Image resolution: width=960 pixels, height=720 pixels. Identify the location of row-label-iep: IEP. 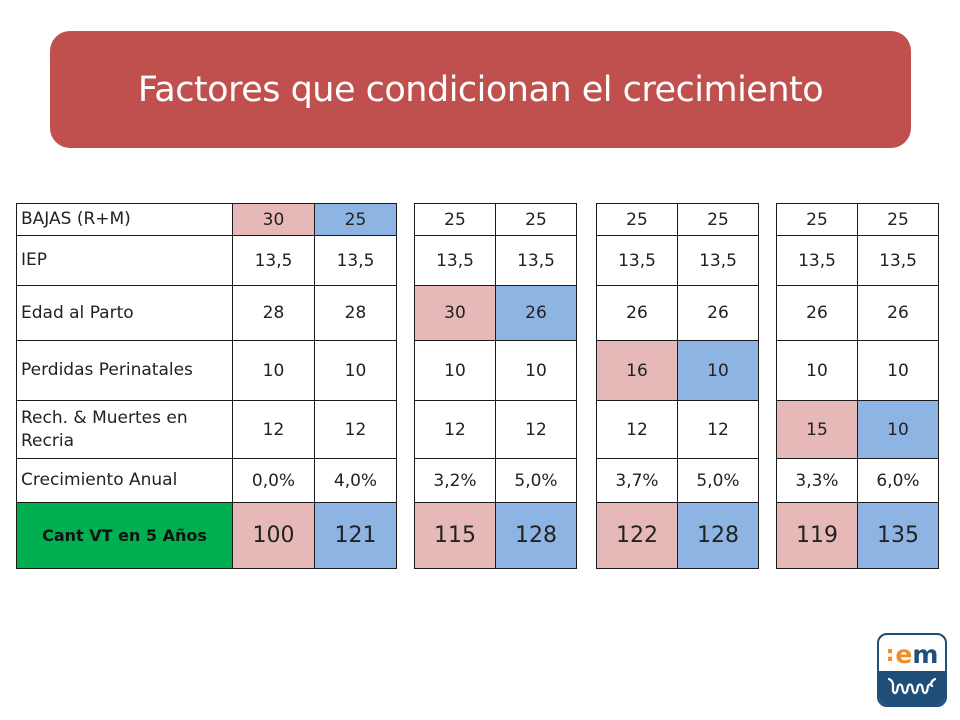
(124, 260).